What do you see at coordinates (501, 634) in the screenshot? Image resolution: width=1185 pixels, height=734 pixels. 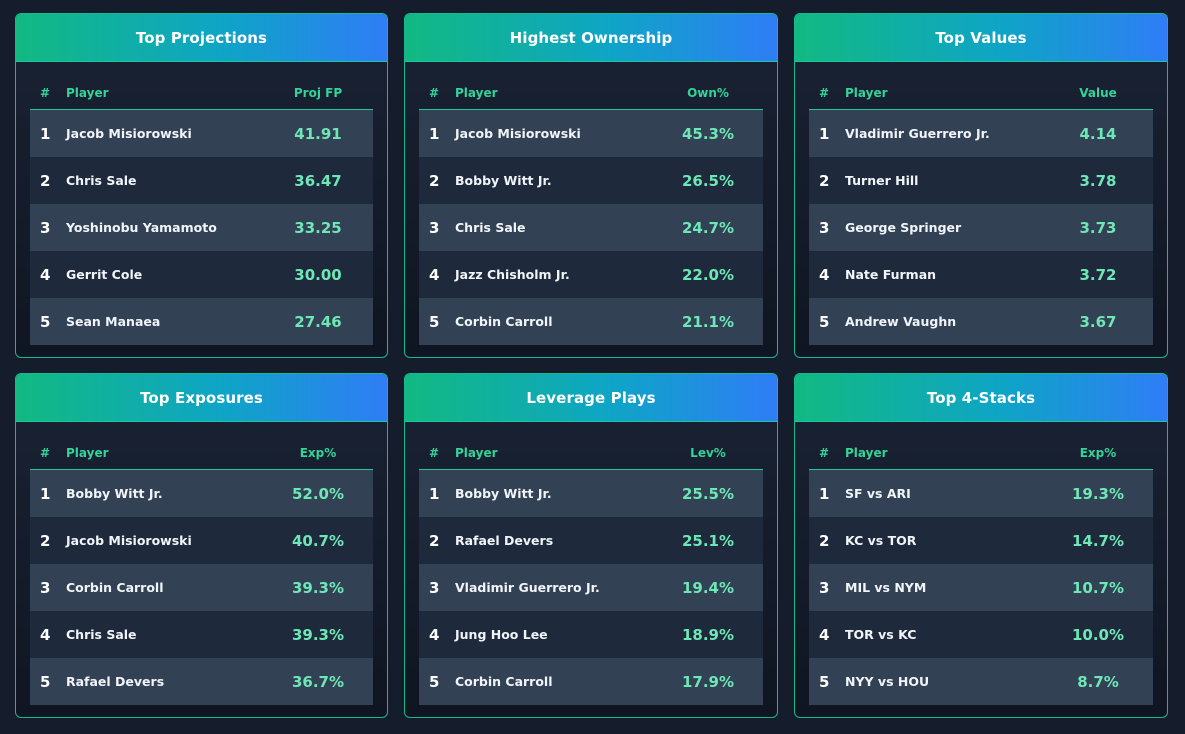 I see `row-player: Jung Hoo Lee` at bounding box center [501, 634].